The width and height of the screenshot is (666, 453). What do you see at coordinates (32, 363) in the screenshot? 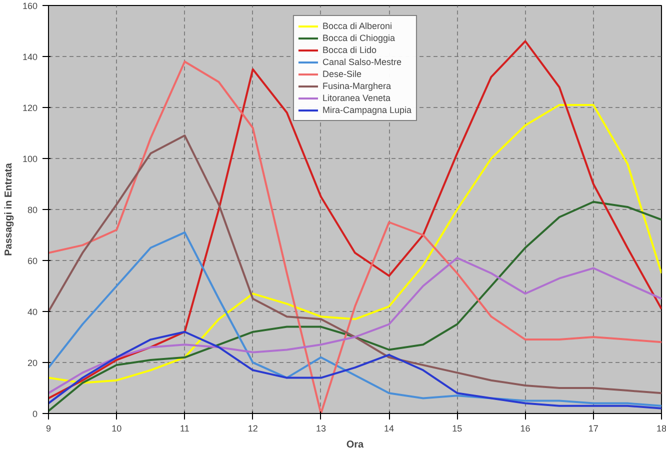
I see `y-tick-label: 20` at bounding box center [32, 363].